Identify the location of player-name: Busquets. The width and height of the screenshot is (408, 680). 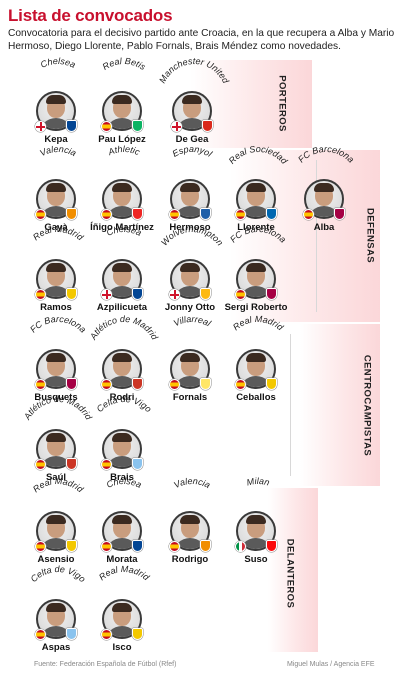
(56, 397).